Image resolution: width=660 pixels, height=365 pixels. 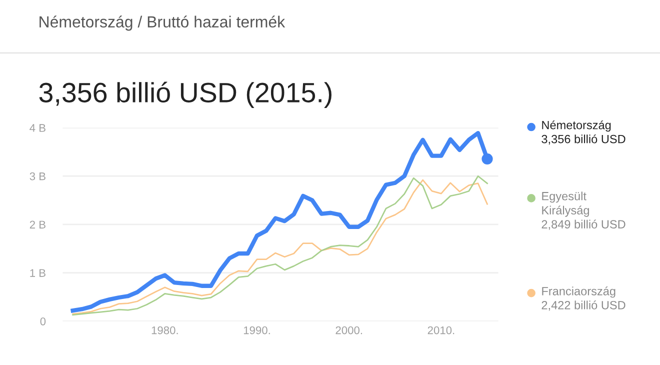 What do you see at coordinates (579, 292) in the screenshot?
I see `legend-label: Franciaország` at bounding box center [579, 292].